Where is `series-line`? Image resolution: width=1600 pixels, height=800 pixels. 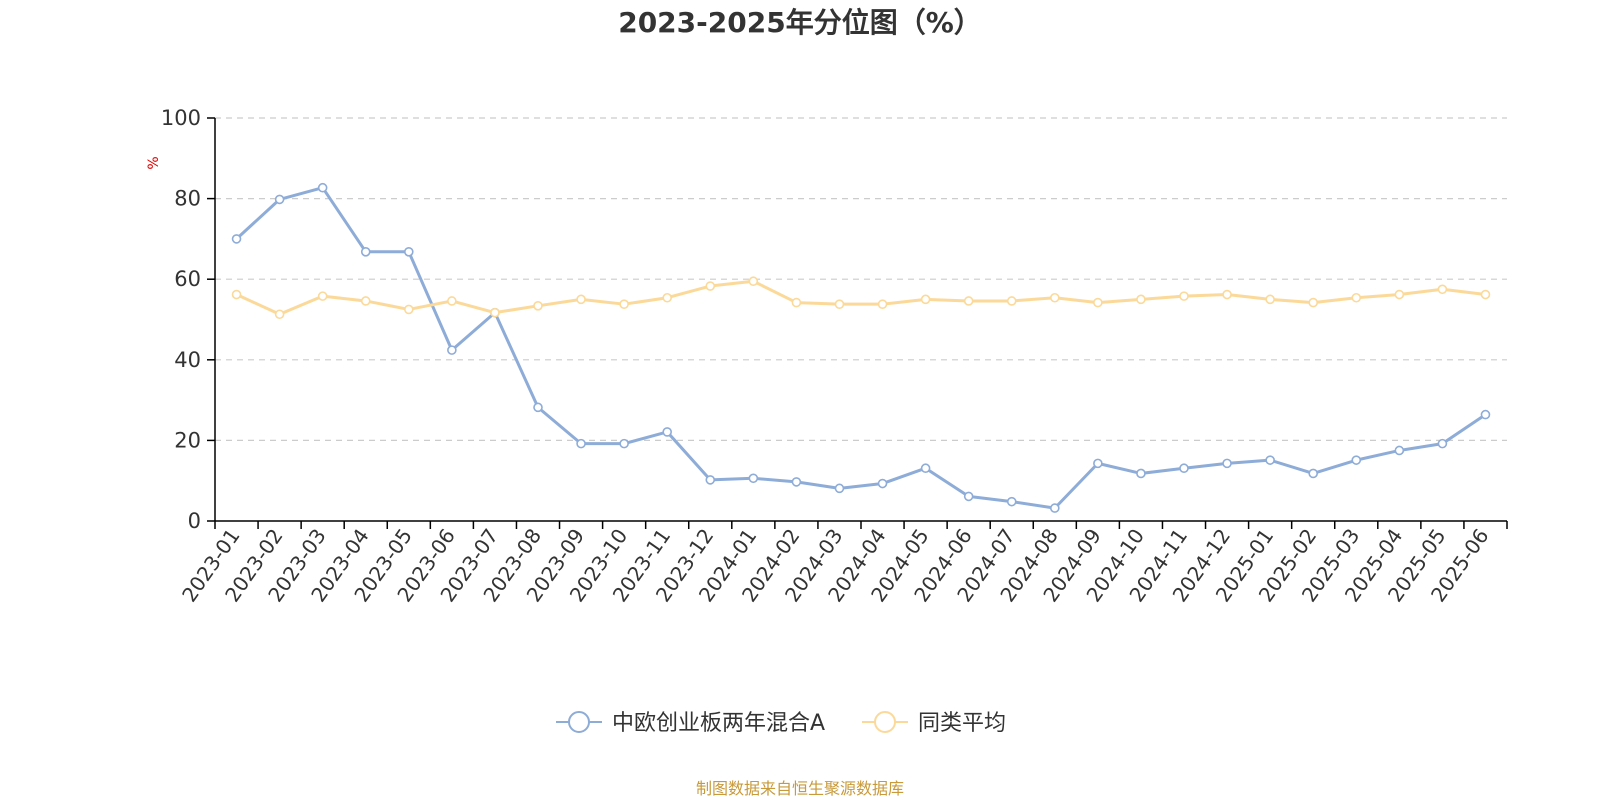
series-line is located at coordinates (860, 297).